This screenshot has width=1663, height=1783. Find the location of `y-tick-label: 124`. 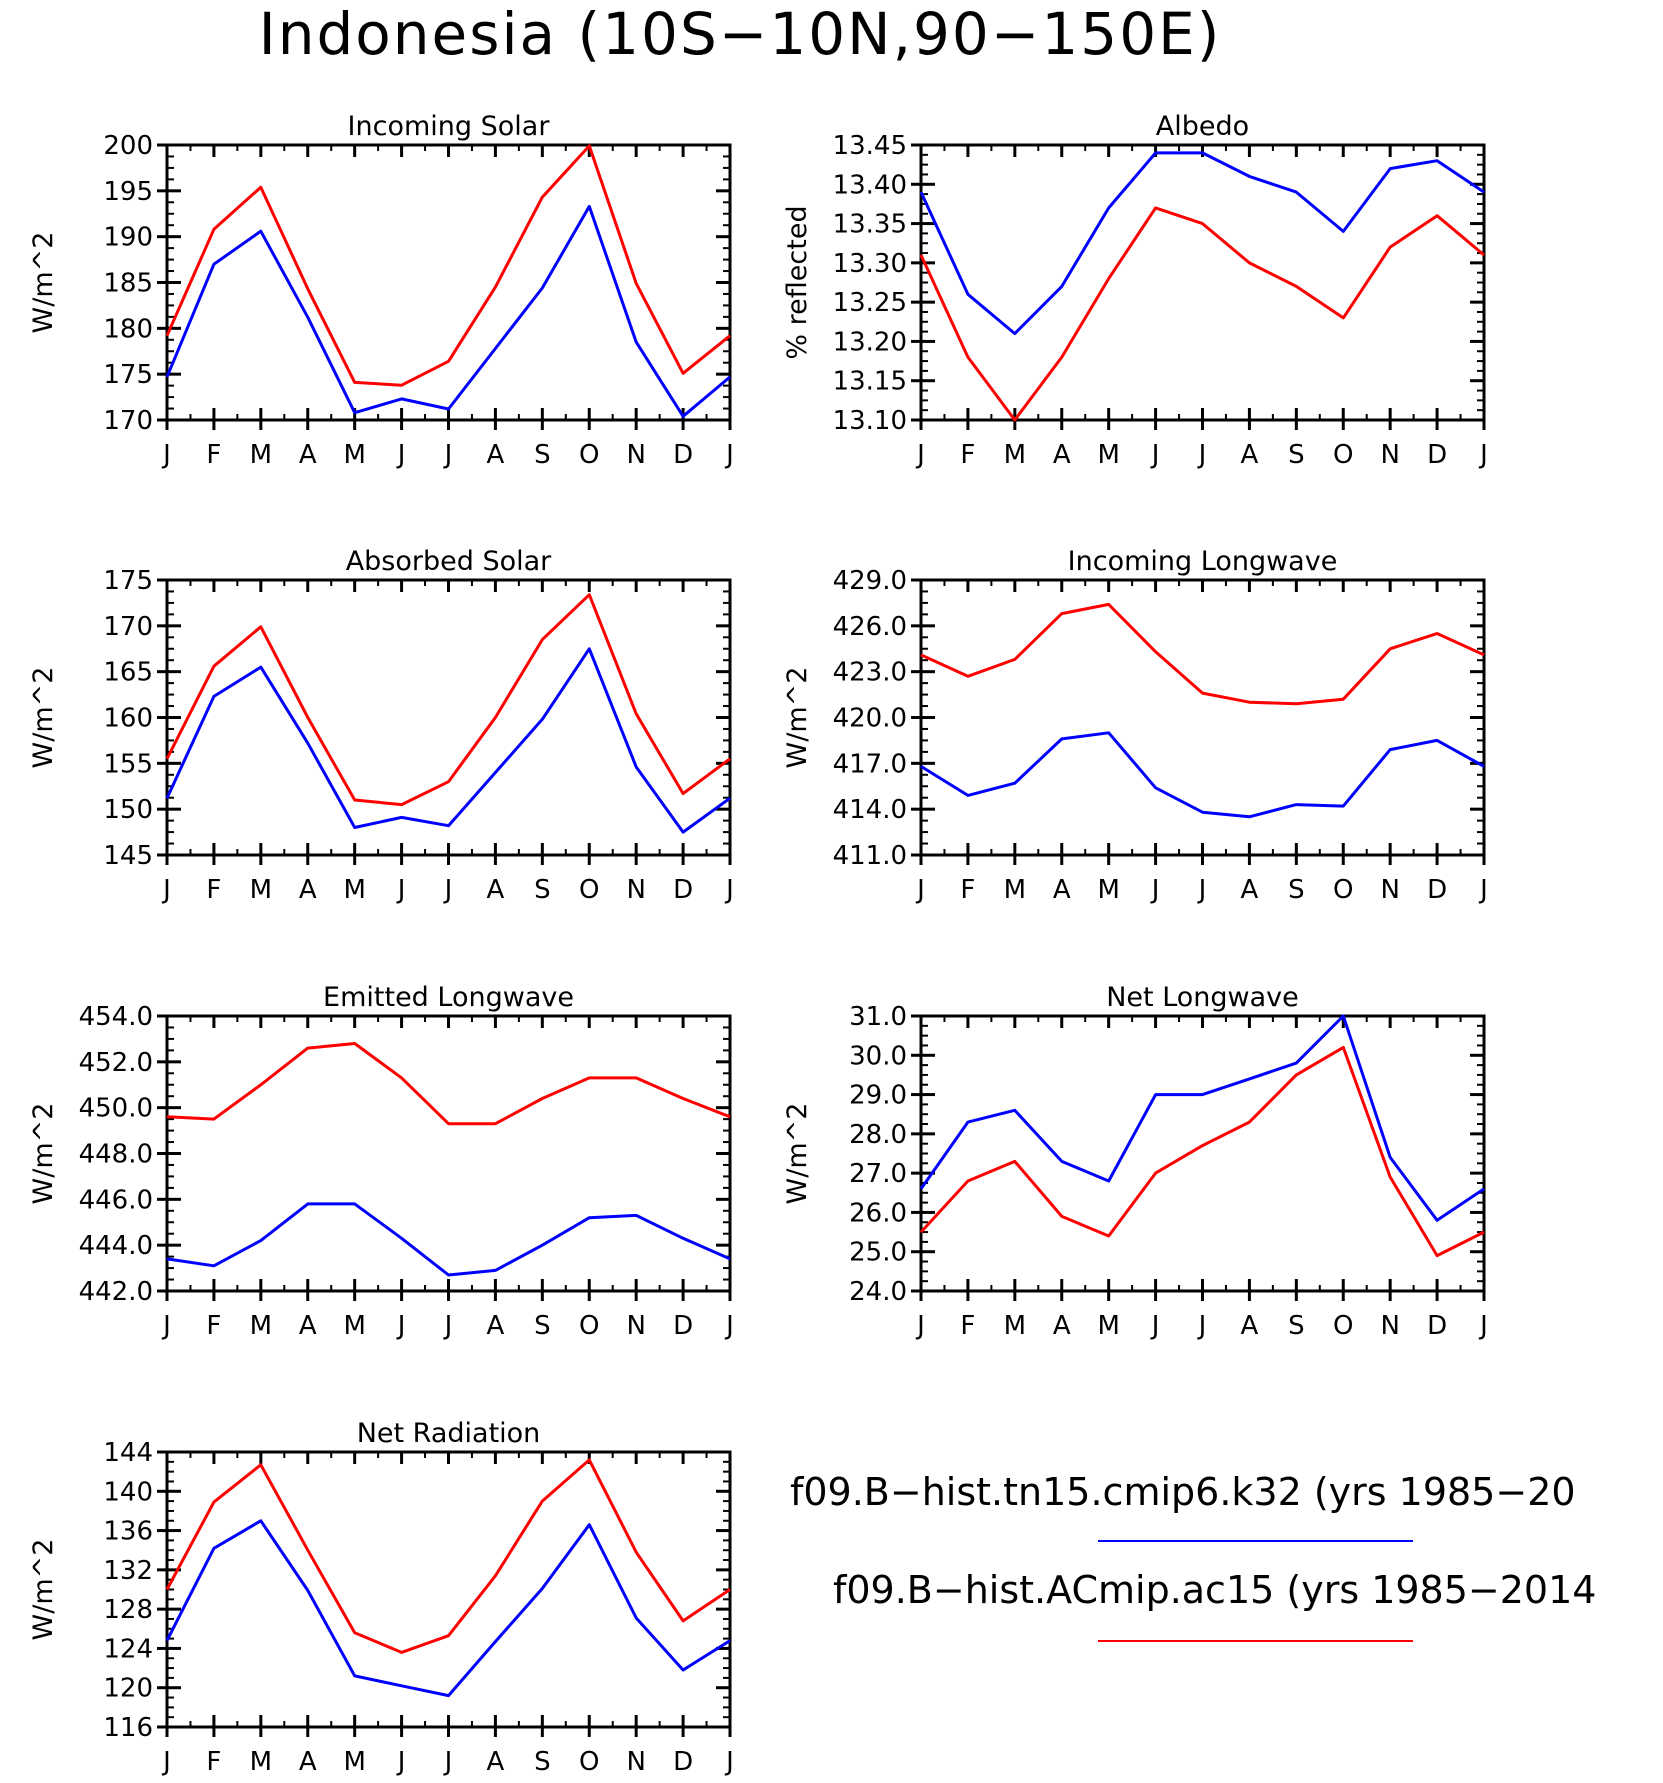

y-tick-label: 124 is located at coordinates (128, 1649).